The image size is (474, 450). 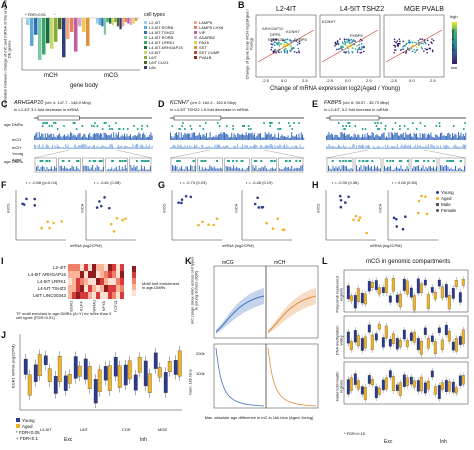 I want to click on g-stat-1: r = -0.73 (0.03), so click(x=193, y=182).